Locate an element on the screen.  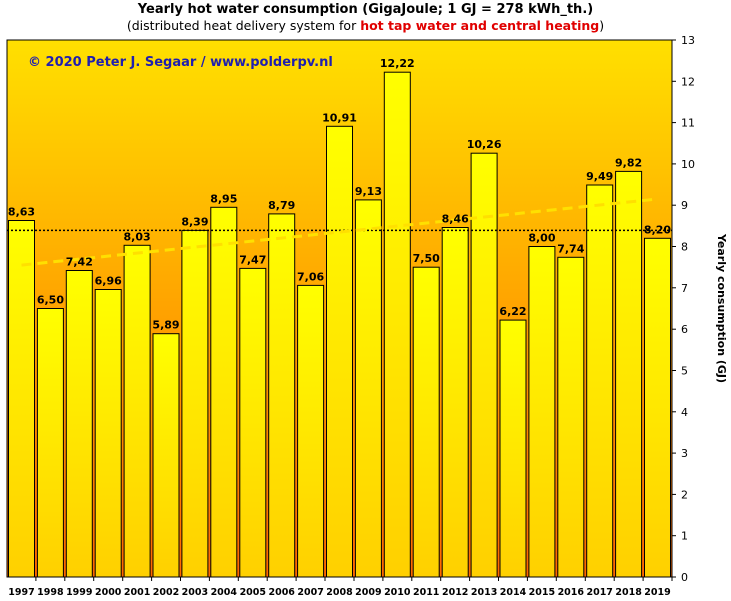
value-label-2004: 8,95 is located at coordinates (223, 198).